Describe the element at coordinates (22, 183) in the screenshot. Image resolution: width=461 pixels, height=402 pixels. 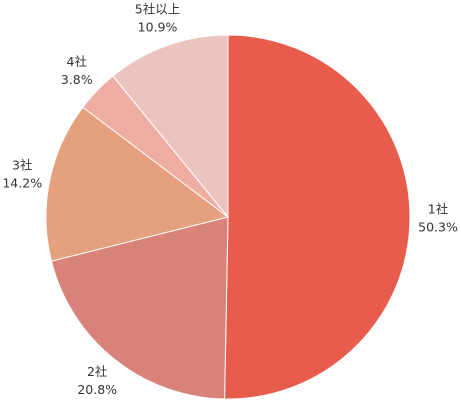
I see `value-label: 14.2%` at that location.